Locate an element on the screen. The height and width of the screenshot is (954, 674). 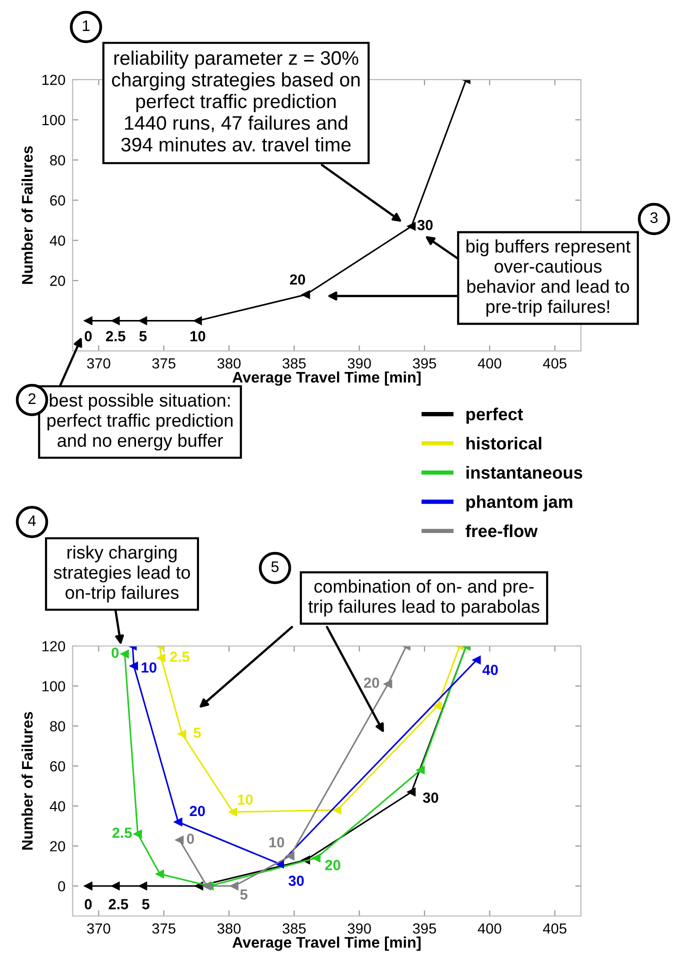
legend-label: free-flow is located at coordinates (502, 531).